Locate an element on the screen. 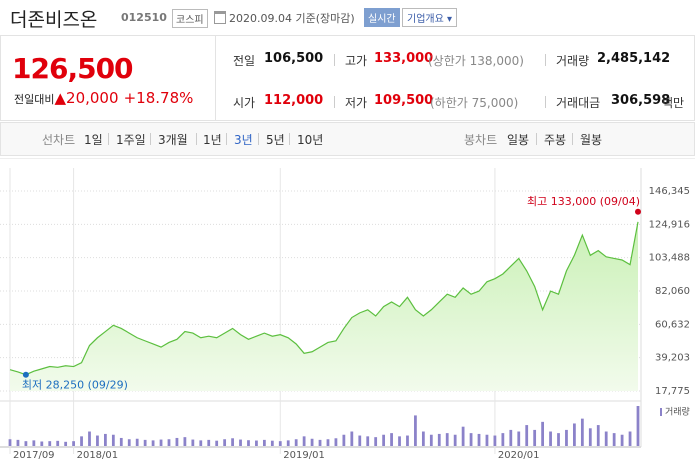  period-tab: 3년 is located at coordinates (243, 140).